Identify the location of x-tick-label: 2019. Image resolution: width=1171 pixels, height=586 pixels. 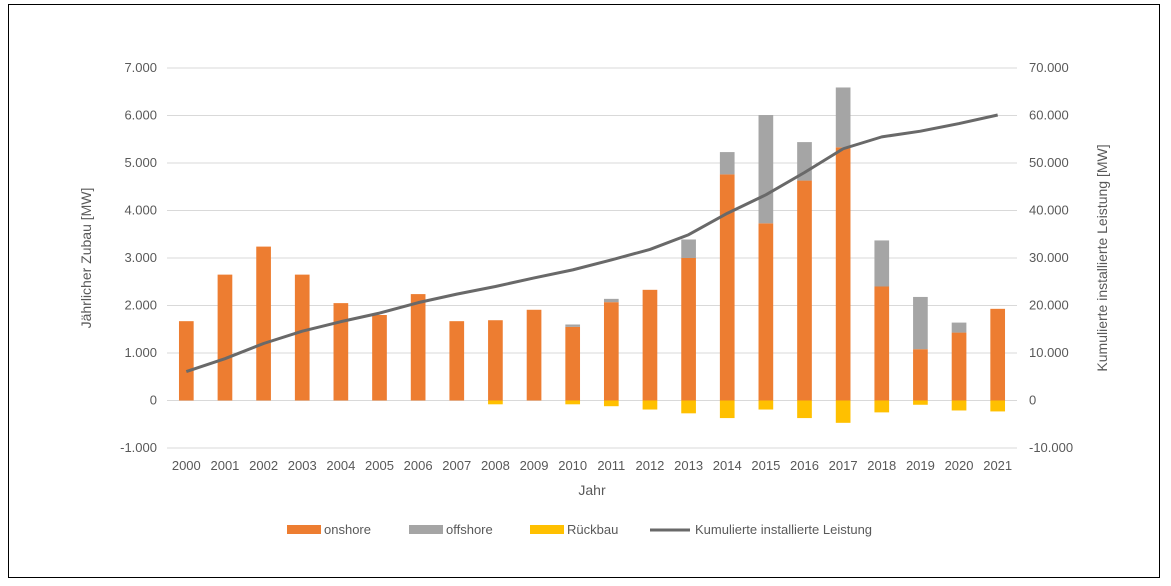
(920, 465).